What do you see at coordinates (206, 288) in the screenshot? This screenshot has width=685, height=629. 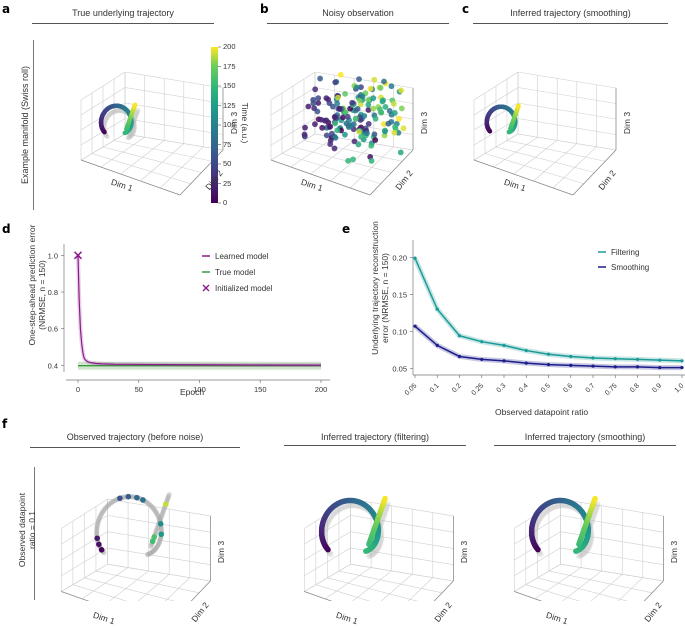 I see `legend-marker` at bounding box center [206, 288].